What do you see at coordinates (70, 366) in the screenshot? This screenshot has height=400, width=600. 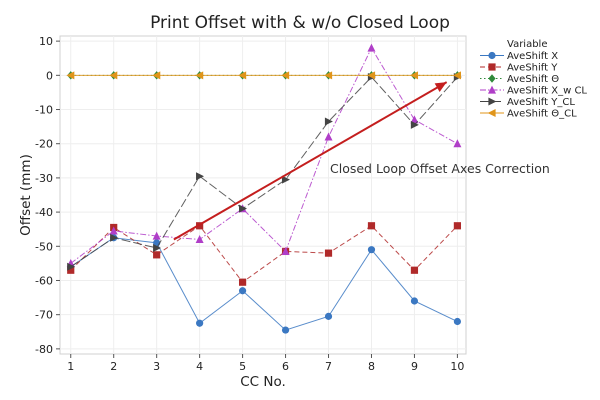 I see `x-tick-label: 1` at bounding box center [70, 366].